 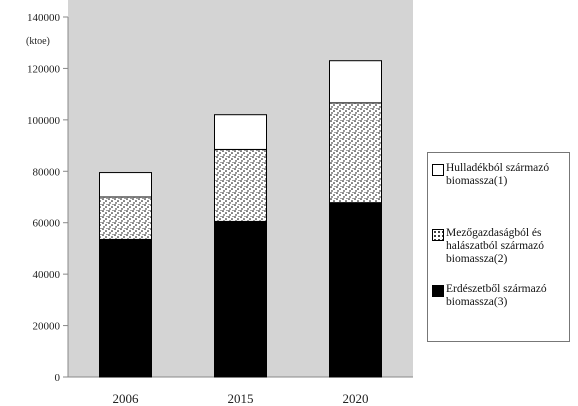 What do you see at coordinates (240, 185) in the screenshot?
I see `bar-segment-2015-agriculture` at bounding box center [240, 185].